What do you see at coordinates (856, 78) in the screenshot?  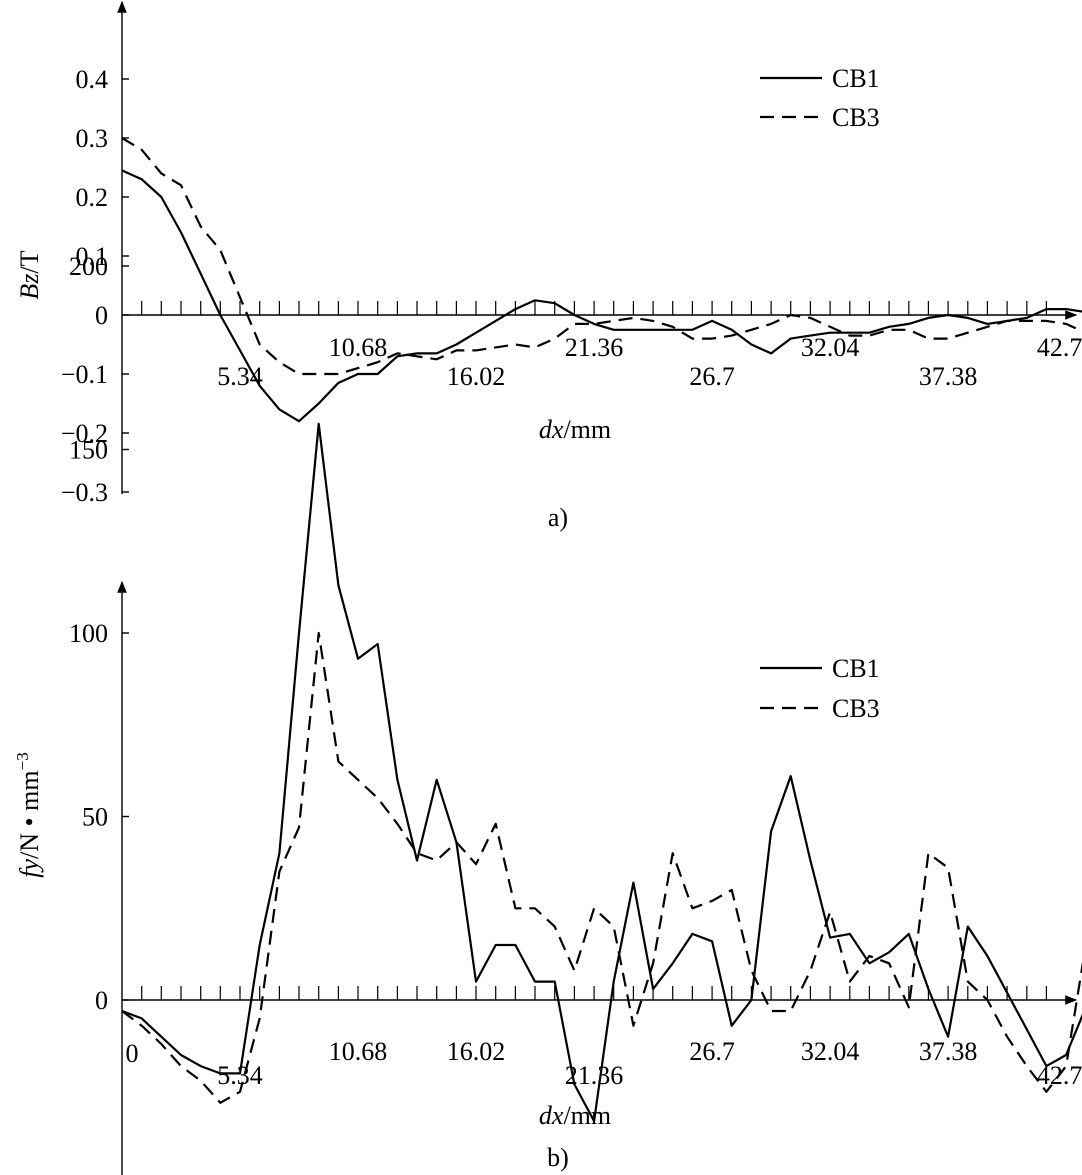 I see `legend-label-cb1-a: CB1` at bounding box center [856, 78].